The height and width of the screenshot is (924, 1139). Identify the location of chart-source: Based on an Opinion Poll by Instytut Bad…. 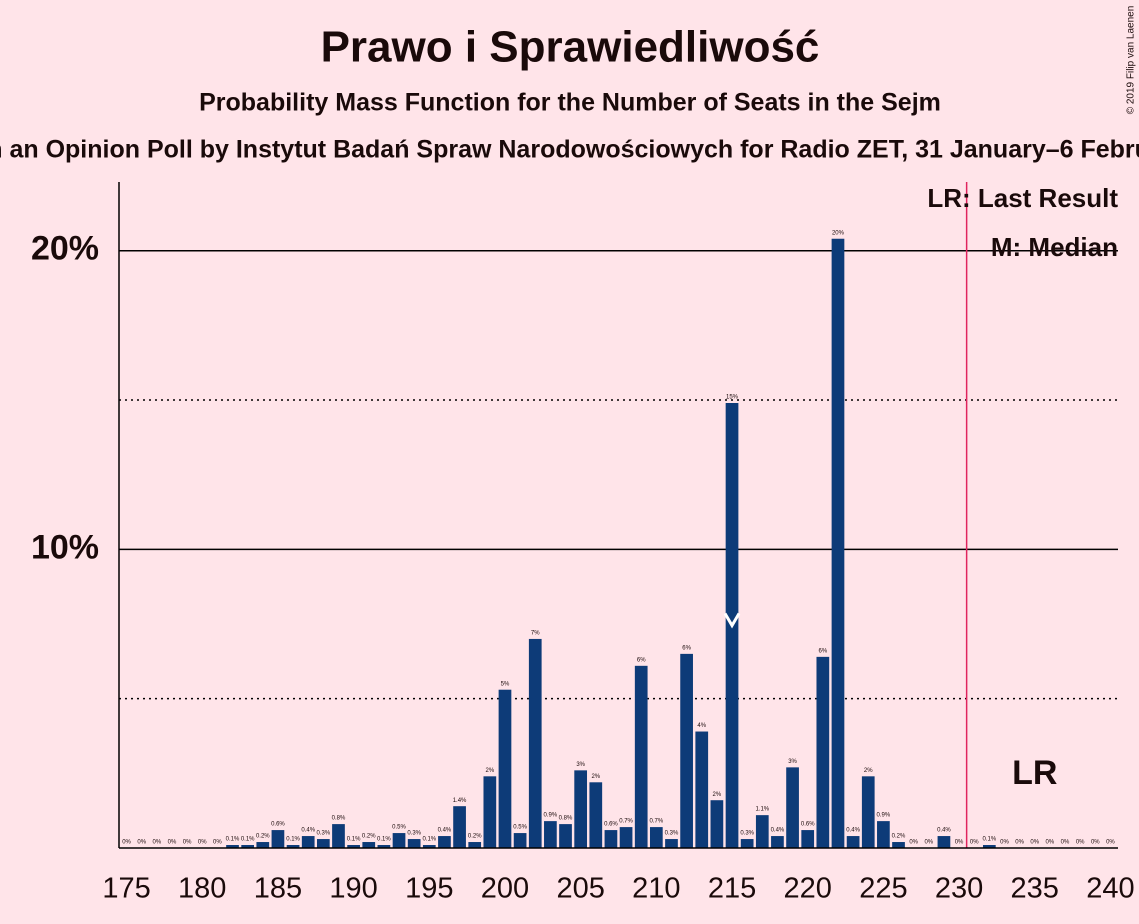
(569, 150).